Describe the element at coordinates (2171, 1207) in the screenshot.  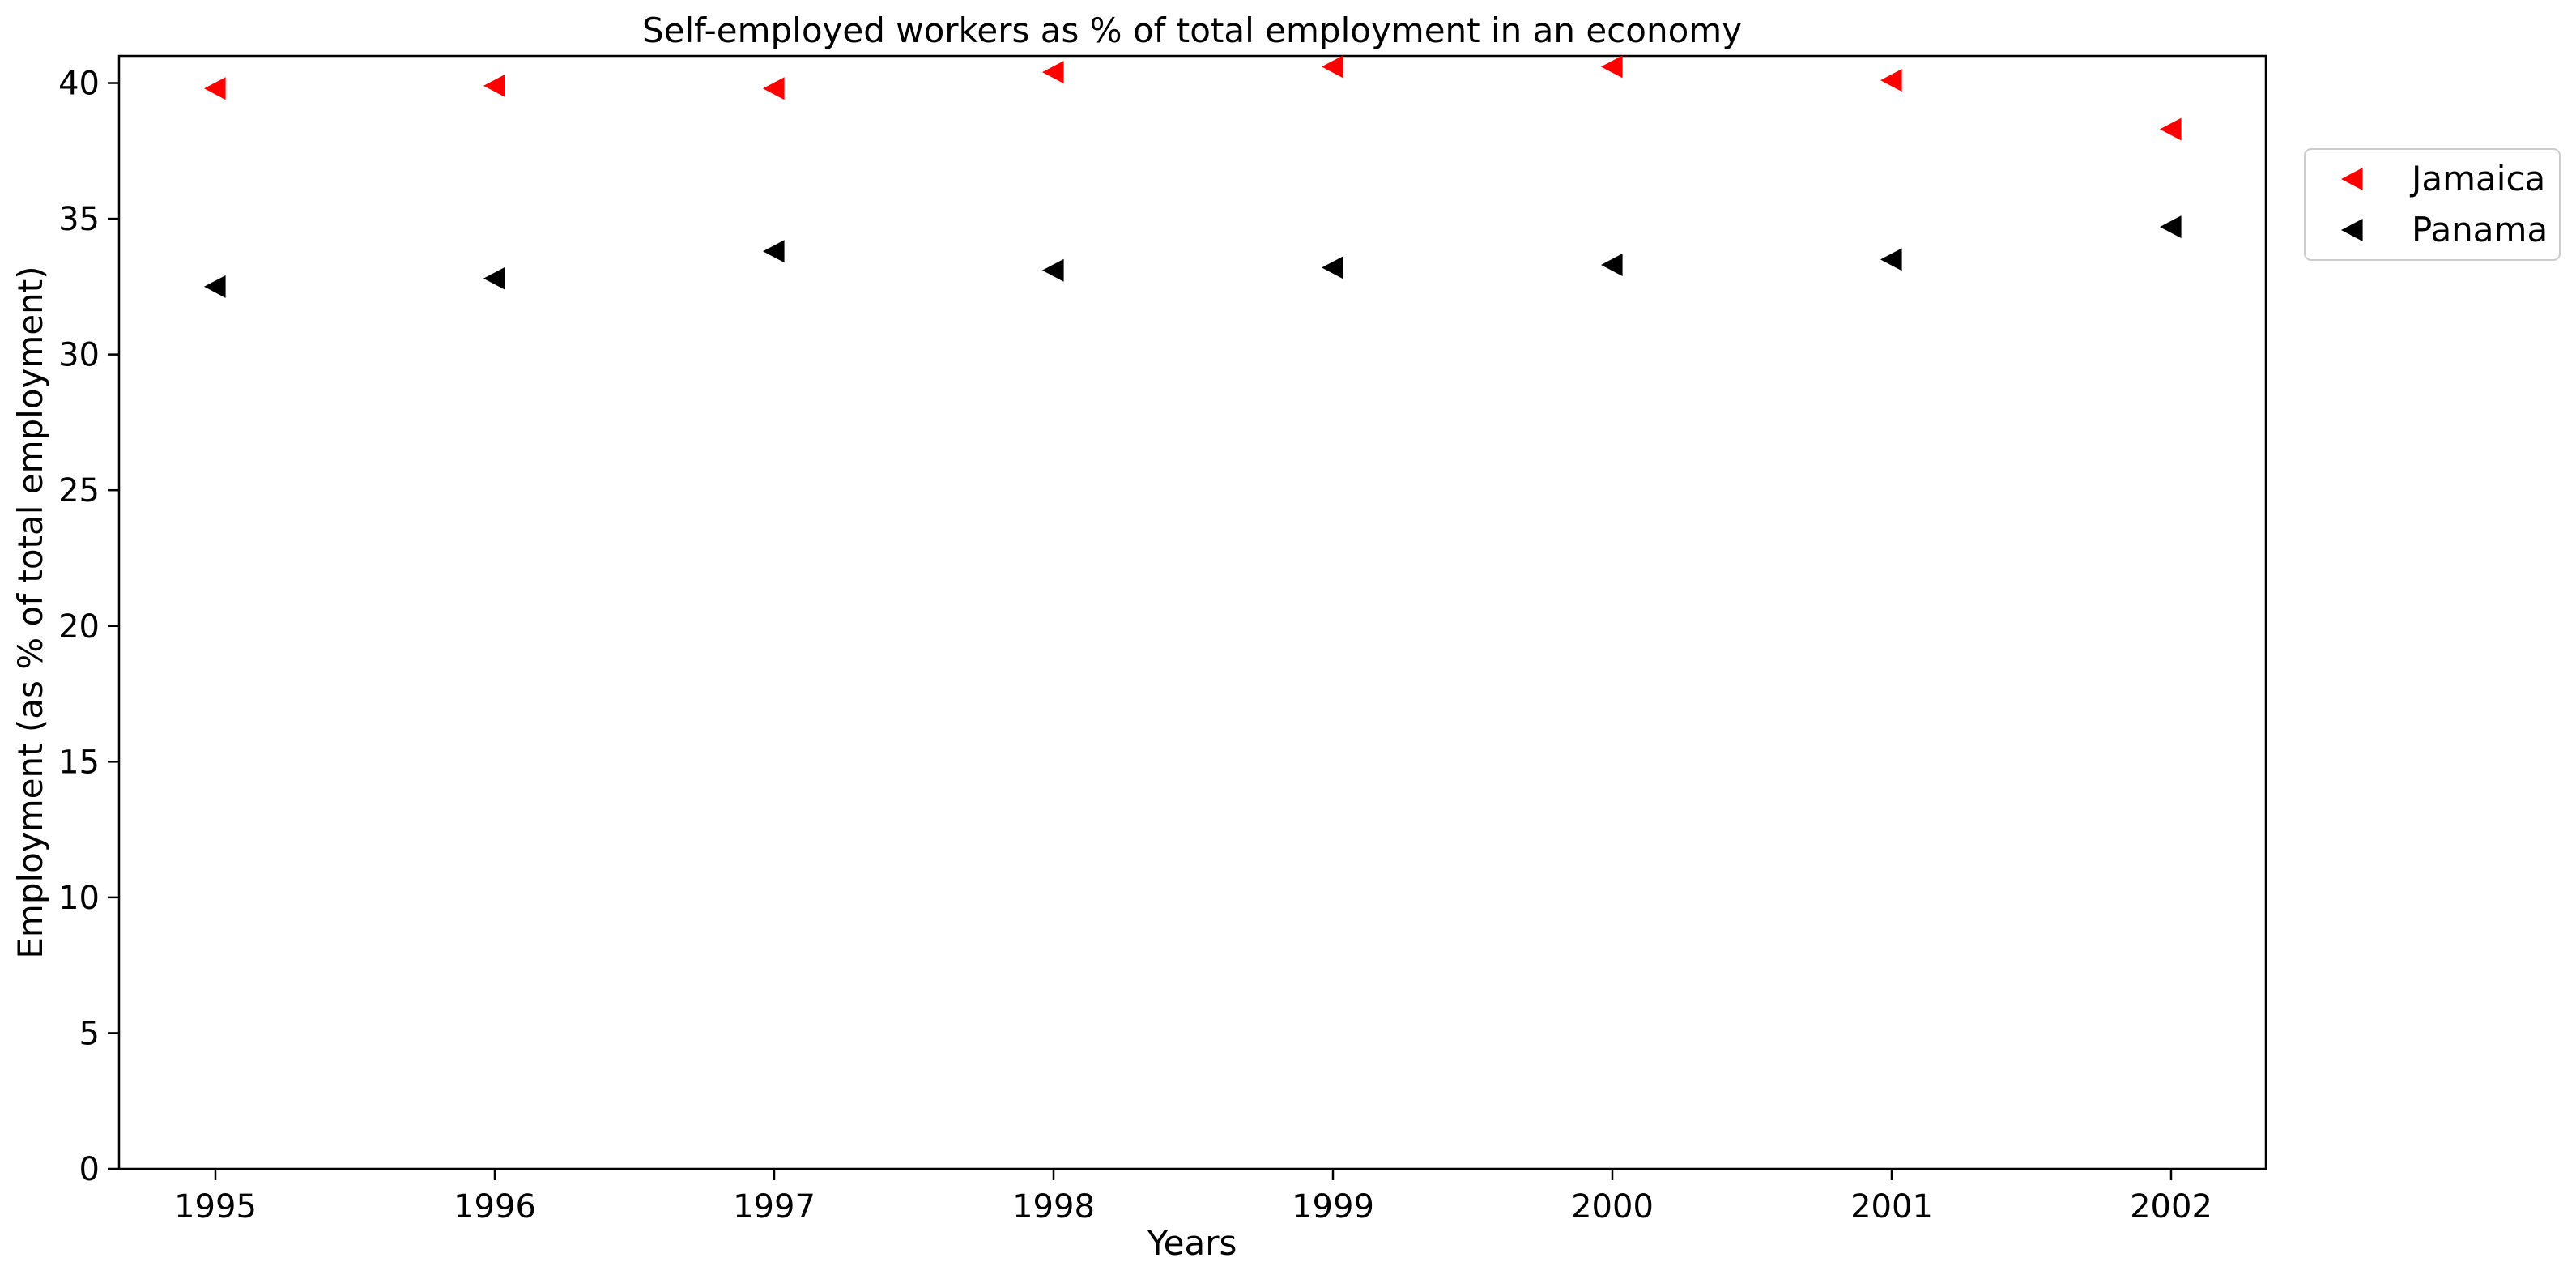
I see `x-tick-label: 2002` at that location.